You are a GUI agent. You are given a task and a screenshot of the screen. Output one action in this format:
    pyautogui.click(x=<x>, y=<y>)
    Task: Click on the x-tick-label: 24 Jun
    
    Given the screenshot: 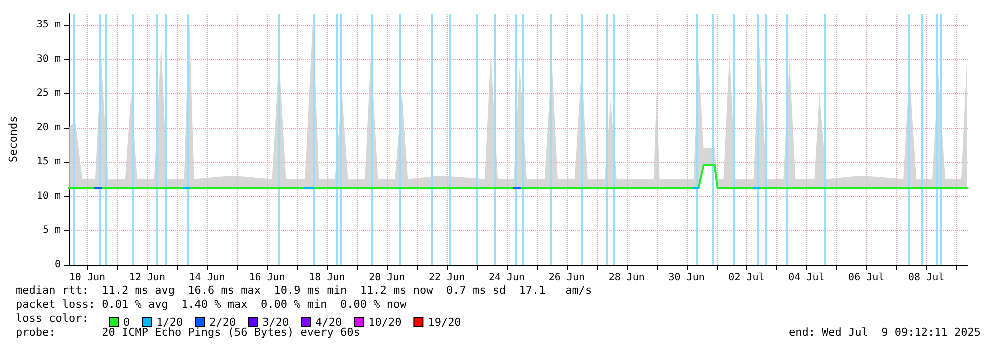 What is the action you would take?
    pyautogui.click(x=507, y=278)
    